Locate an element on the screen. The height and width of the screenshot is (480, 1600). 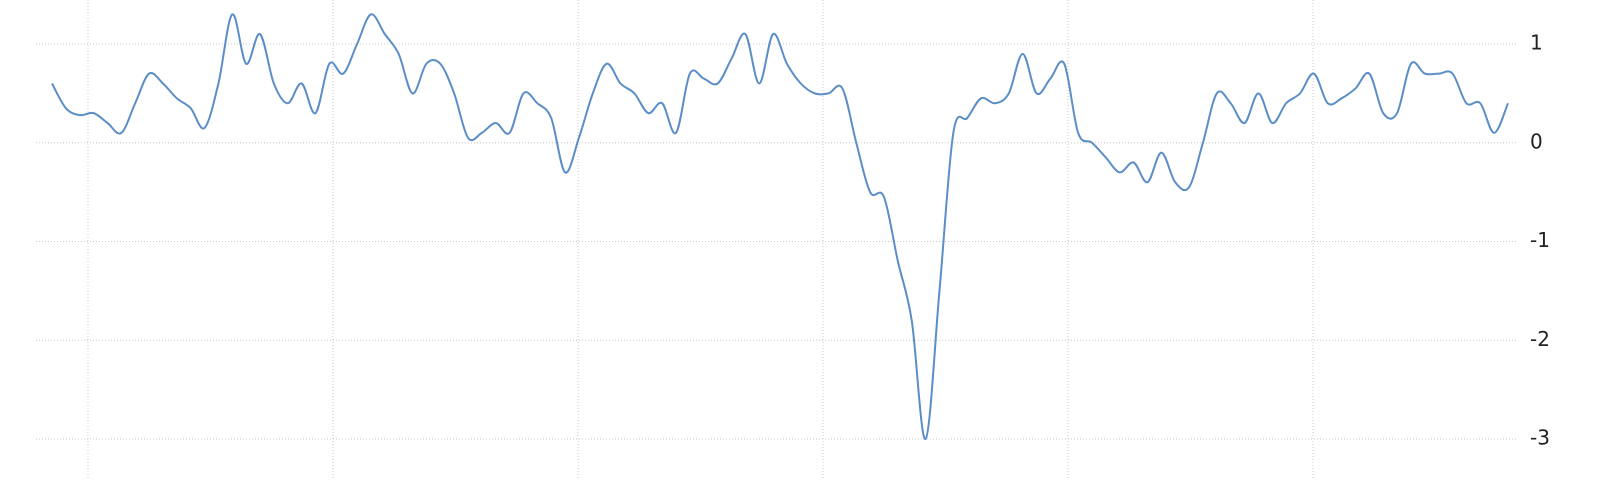
y-tick-label: 0 is located at coordinates (1536, 141).